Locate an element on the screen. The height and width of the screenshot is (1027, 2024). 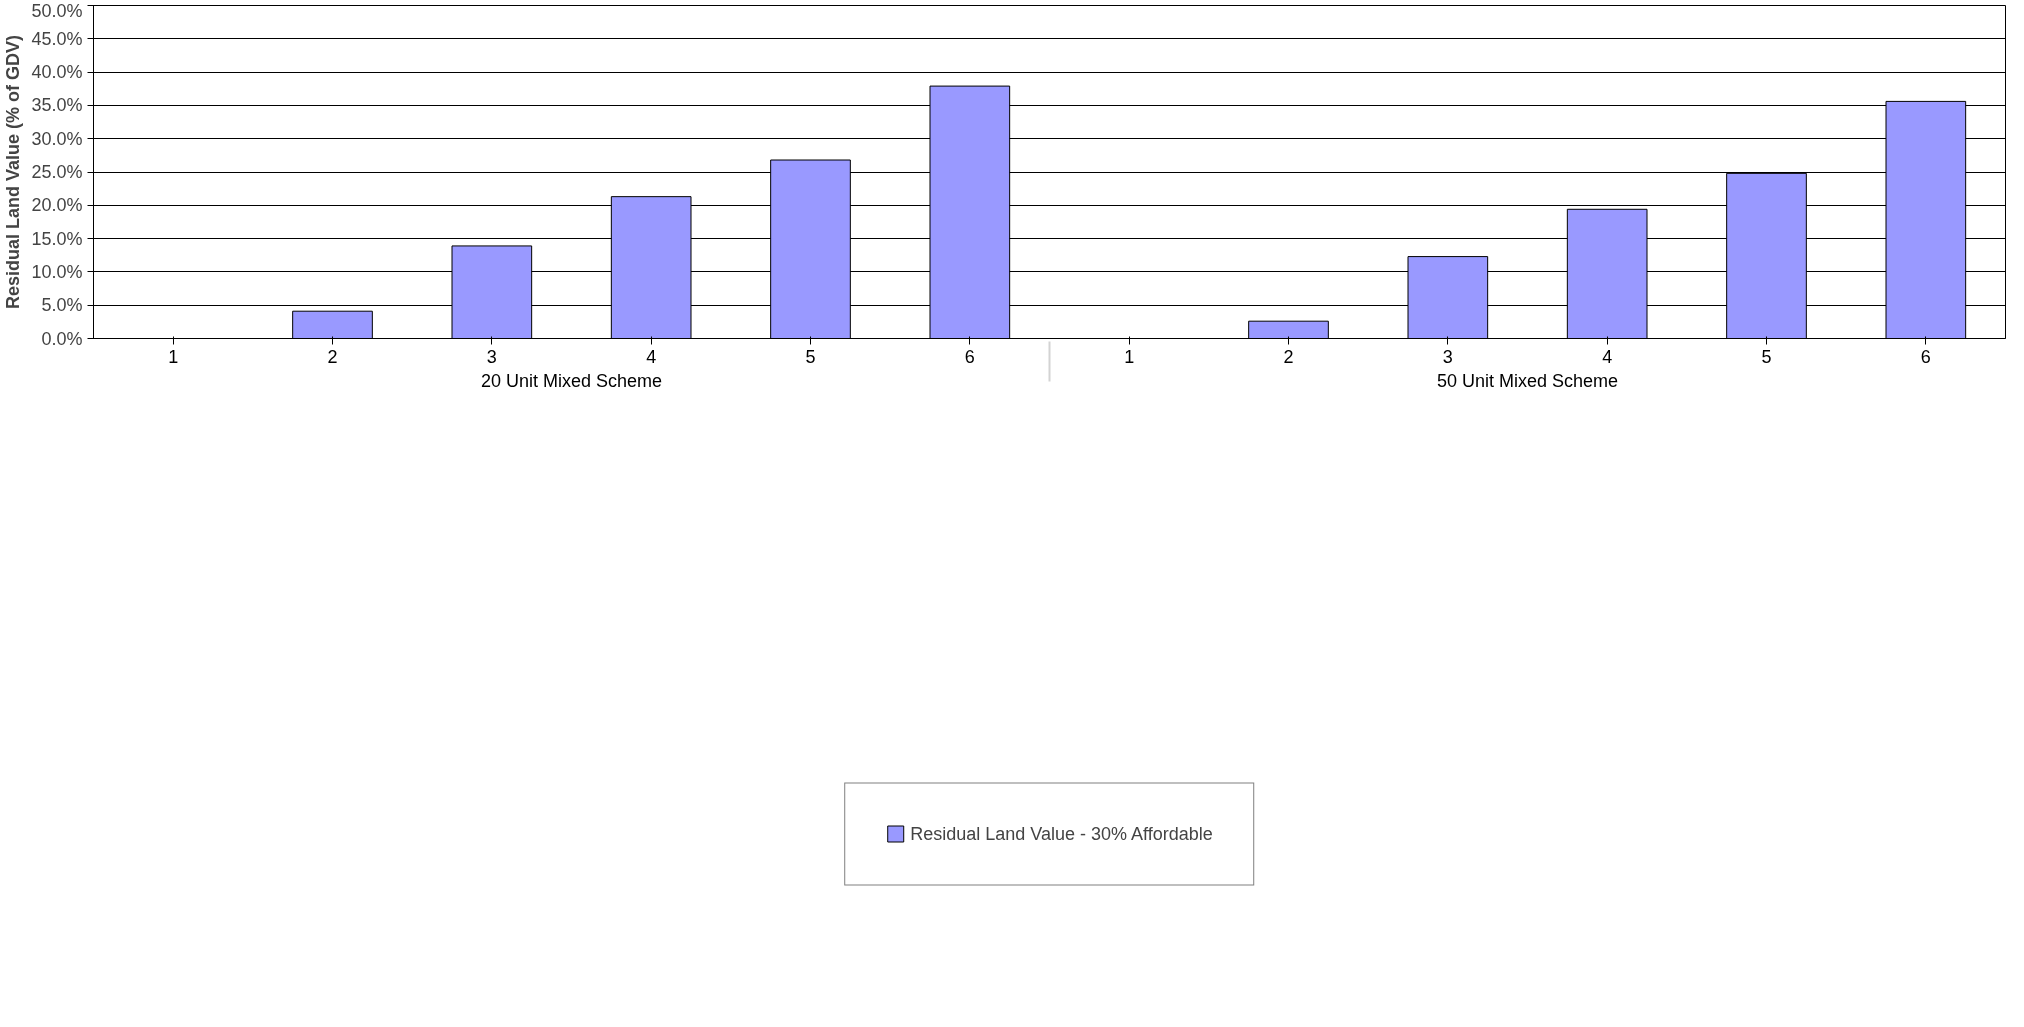
y-tick-label: 30.0% is located at coordinates (57, 138).